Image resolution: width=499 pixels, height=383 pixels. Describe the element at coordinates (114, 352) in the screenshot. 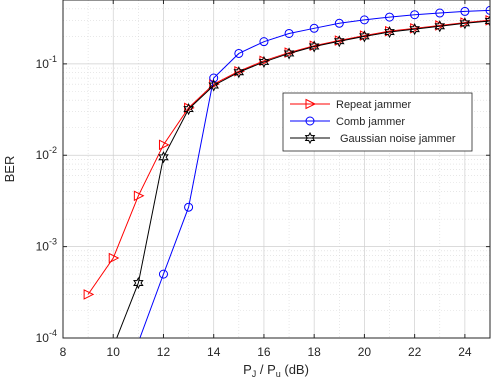

I see `x-tick-label: 10` at that location.